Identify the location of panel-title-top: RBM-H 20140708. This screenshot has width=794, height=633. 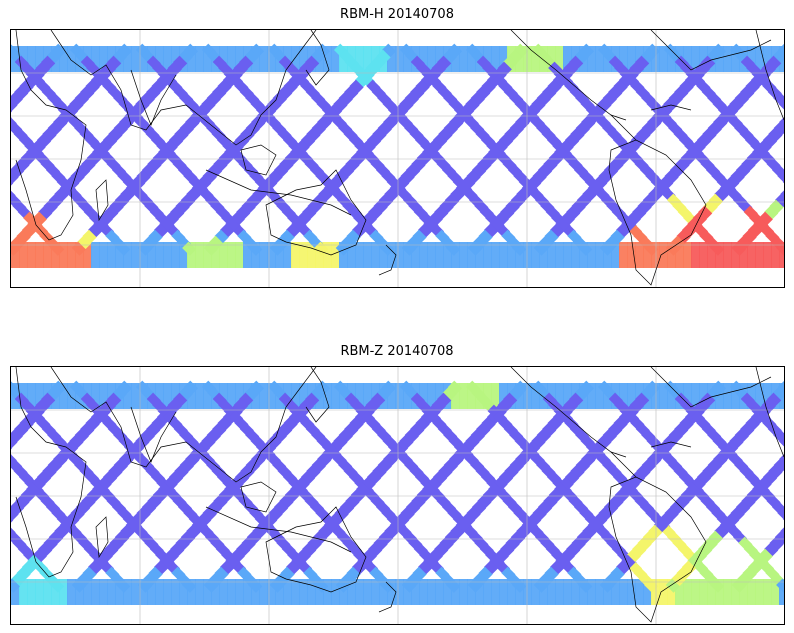
(397, 14).